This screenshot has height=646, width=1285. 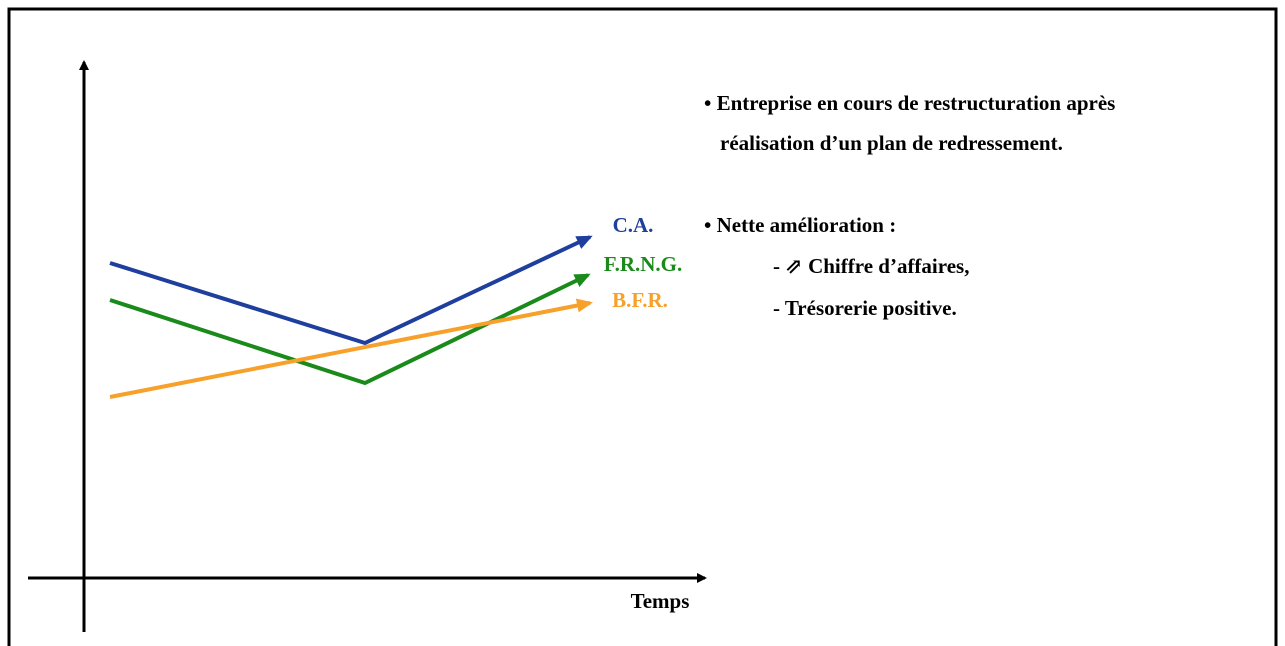 I want to click on curve-ca, so click(x=351, y=290).